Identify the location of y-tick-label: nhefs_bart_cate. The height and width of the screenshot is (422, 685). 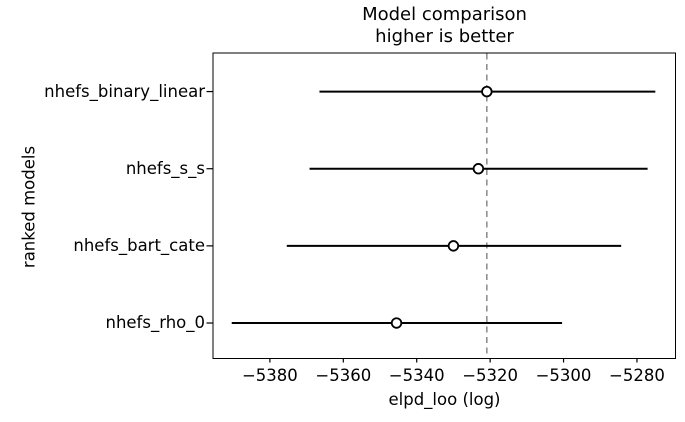
(139, 245).